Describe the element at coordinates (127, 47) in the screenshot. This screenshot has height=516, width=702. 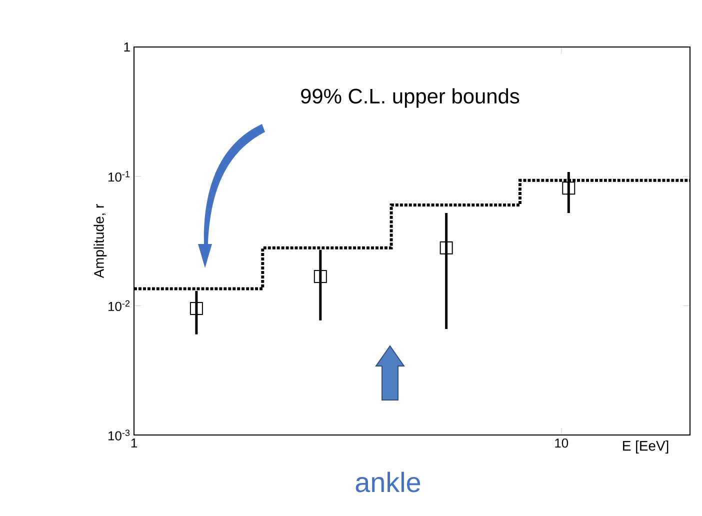
I see `y-tick-label: 1` at that location.